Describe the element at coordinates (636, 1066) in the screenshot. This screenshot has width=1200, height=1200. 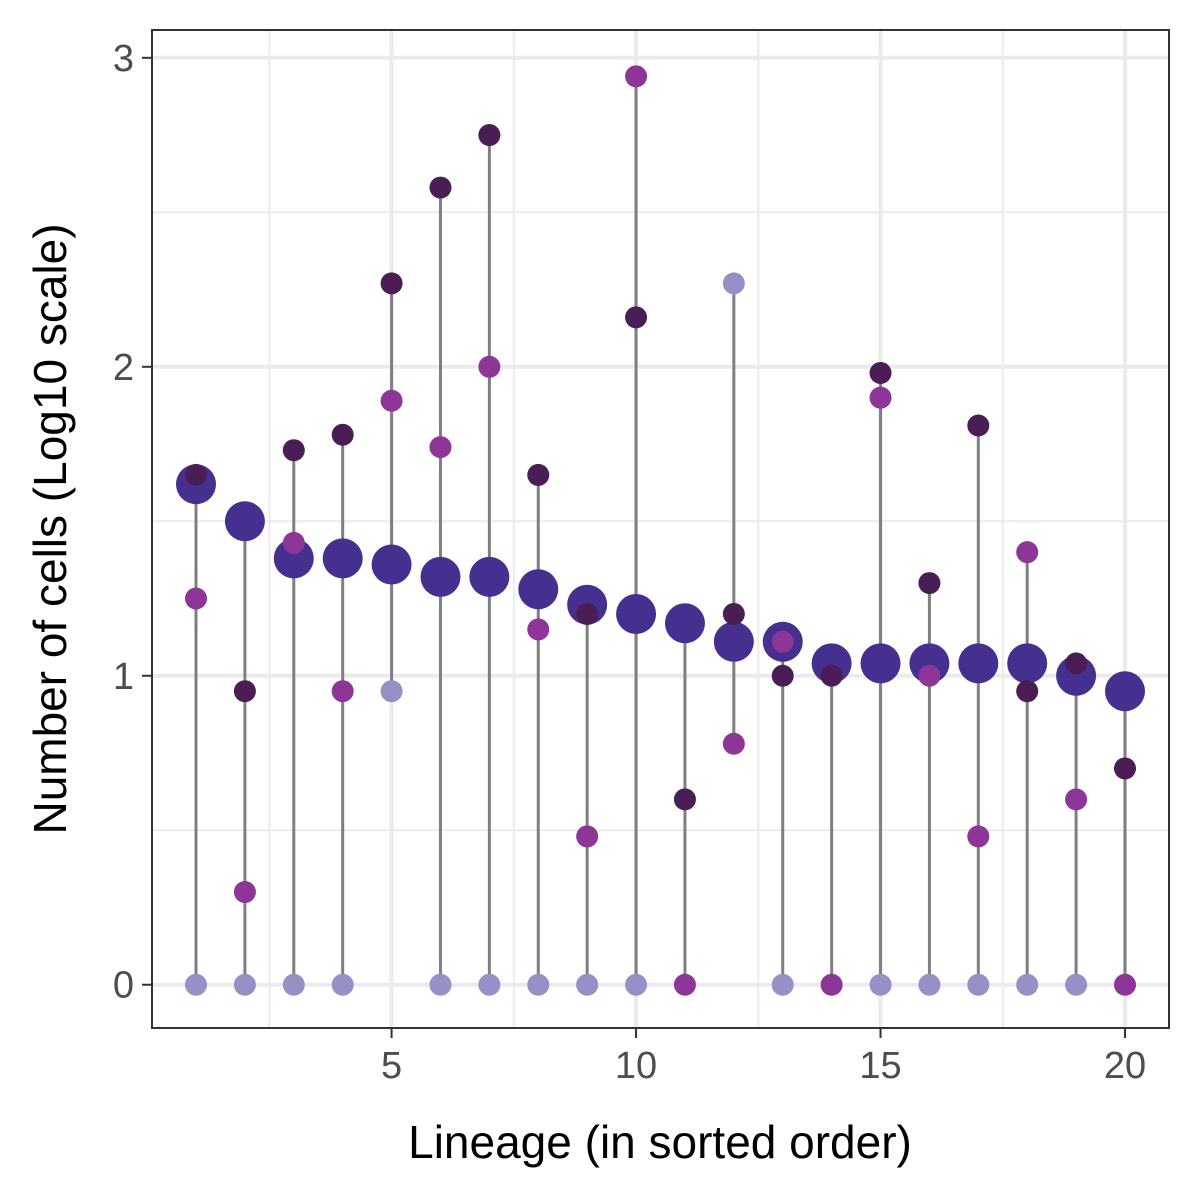
I see `x-tick-label: 10` at that location.